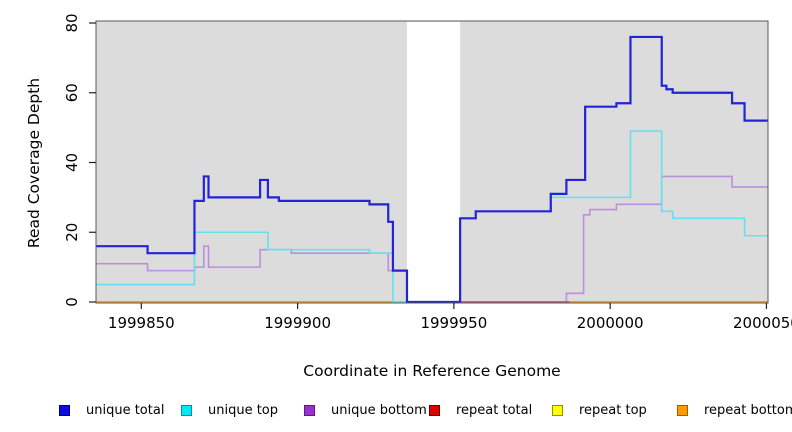 The image size is (792, 432). Describe the element at coordinates (72, 162) in the screenshot. I see `y-tick-label: 40` at that location.